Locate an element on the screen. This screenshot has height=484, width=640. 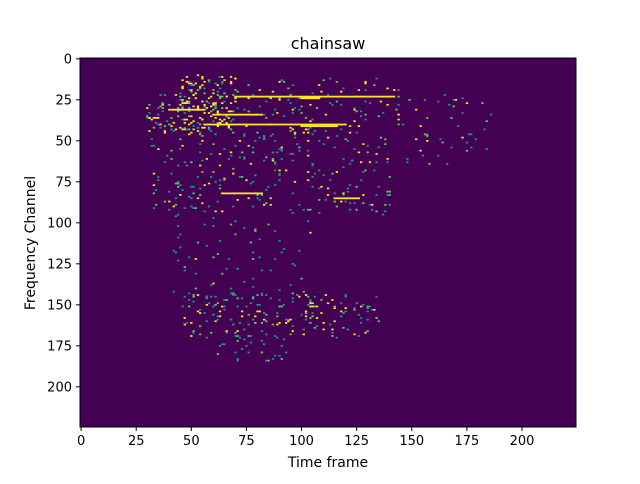
y-tick-label: 150 is located at coordinates (59, 305).